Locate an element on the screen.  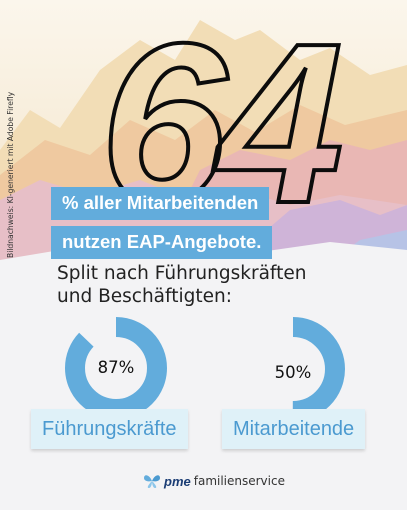
subtitle-line-1: Split nach Führungskräften is located at coordinates (182, 273).